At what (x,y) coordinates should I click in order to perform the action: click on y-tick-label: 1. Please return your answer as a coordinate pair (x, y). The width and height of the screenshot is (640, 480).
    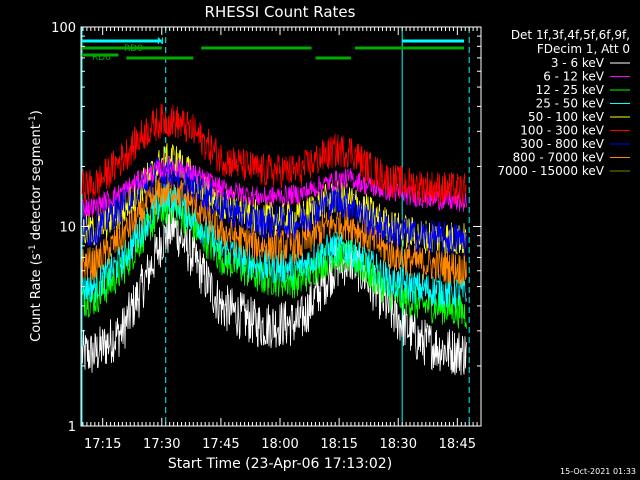
    Looking at the image, I should click on (72, 427).